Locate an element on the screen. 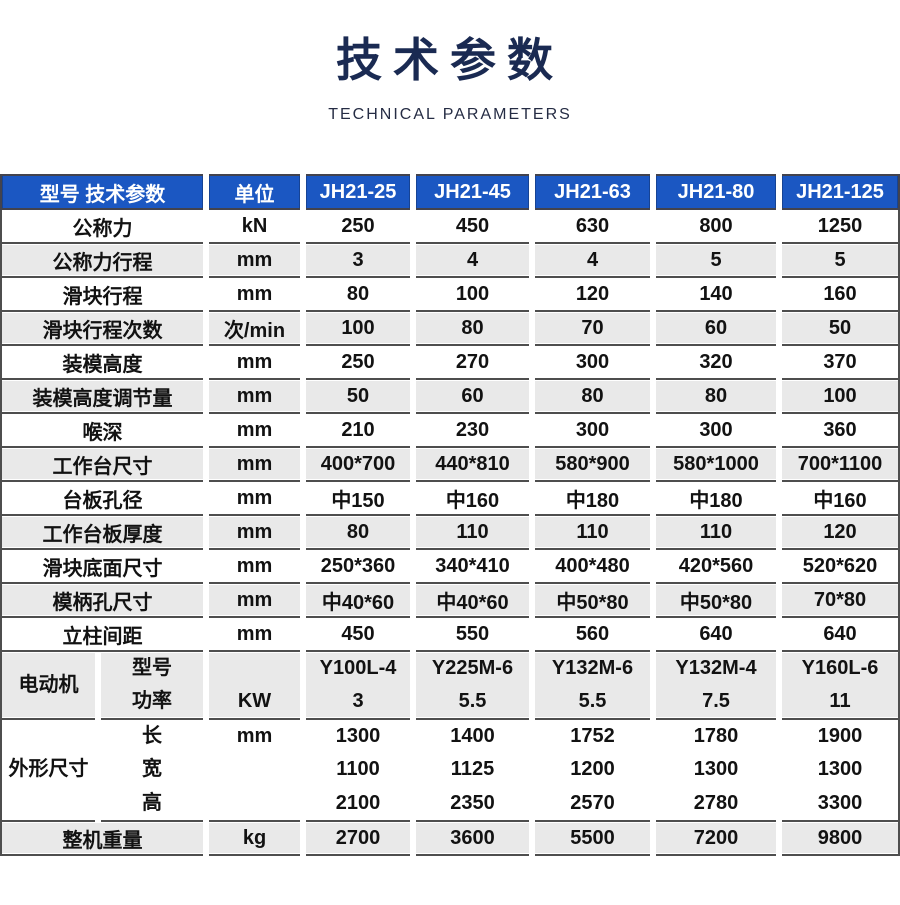 The image size is (900, 905). motor-values: Y160L-6 11 is located at coordinates (841, 686).